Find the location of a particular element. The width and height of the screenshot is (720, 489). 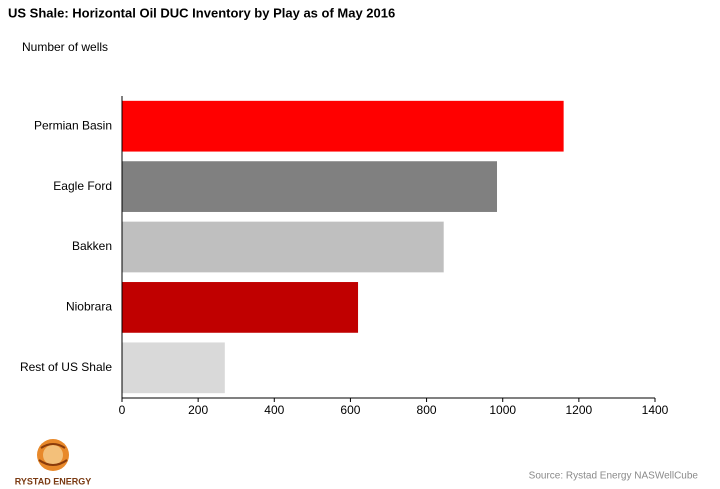

y-tick-label: Niobrara is located at coordinates (89, 307).